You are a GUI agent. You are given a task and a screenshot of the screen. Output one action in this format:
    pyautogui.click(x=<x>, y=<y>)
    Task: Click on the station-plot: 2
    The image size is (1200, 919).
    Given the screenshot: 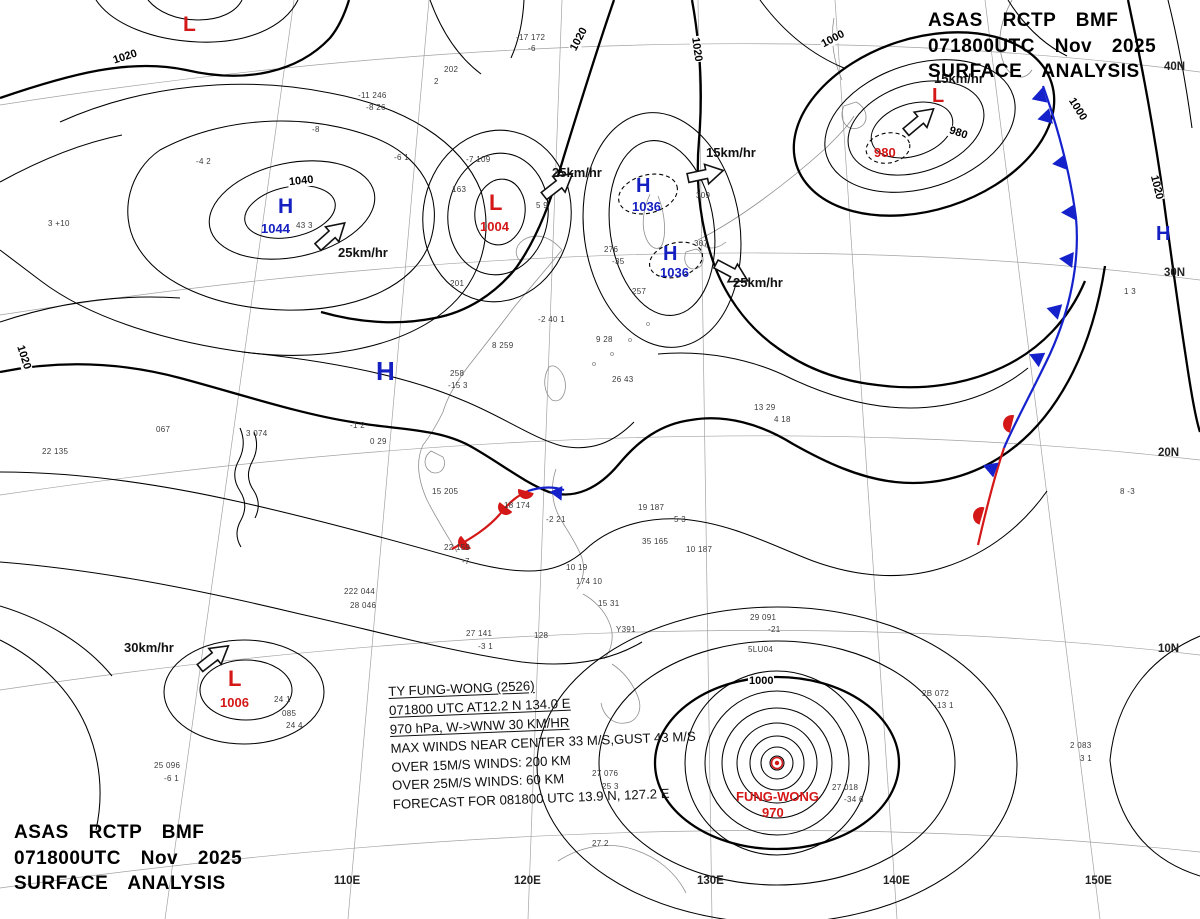 What is the action you would take?
    pyautogui.click(x=436, y=81)
    